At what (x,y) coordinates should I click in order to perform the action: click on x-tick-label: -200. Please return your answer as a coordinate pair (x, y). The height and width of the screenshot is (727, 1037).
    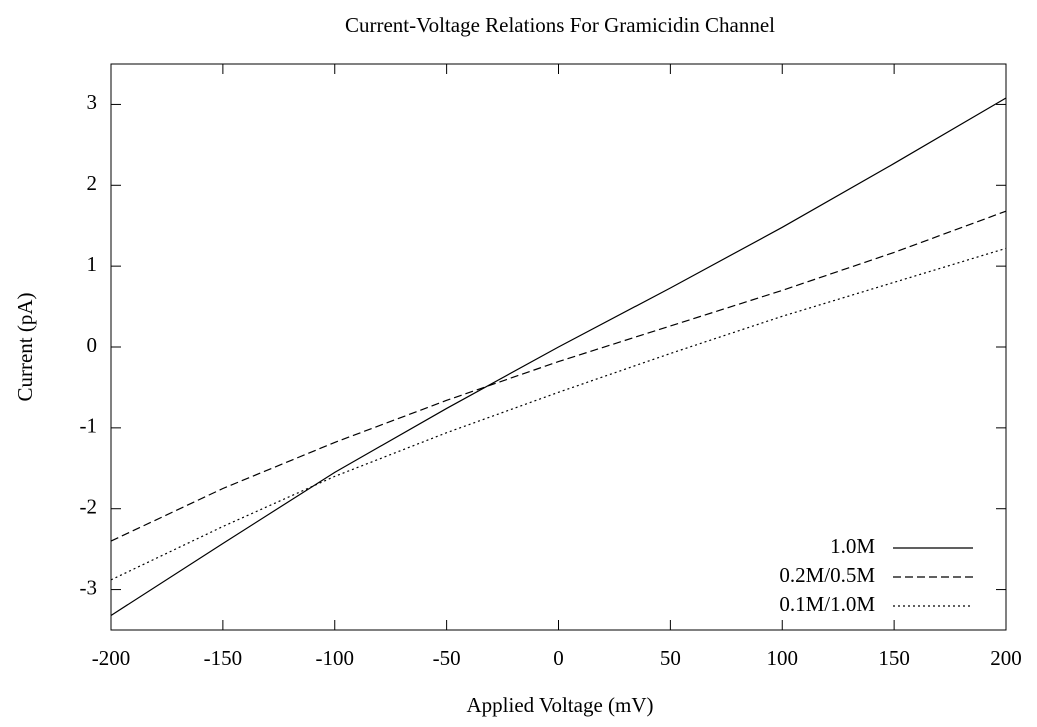
    Looking at the image, I should click on (111, 658).